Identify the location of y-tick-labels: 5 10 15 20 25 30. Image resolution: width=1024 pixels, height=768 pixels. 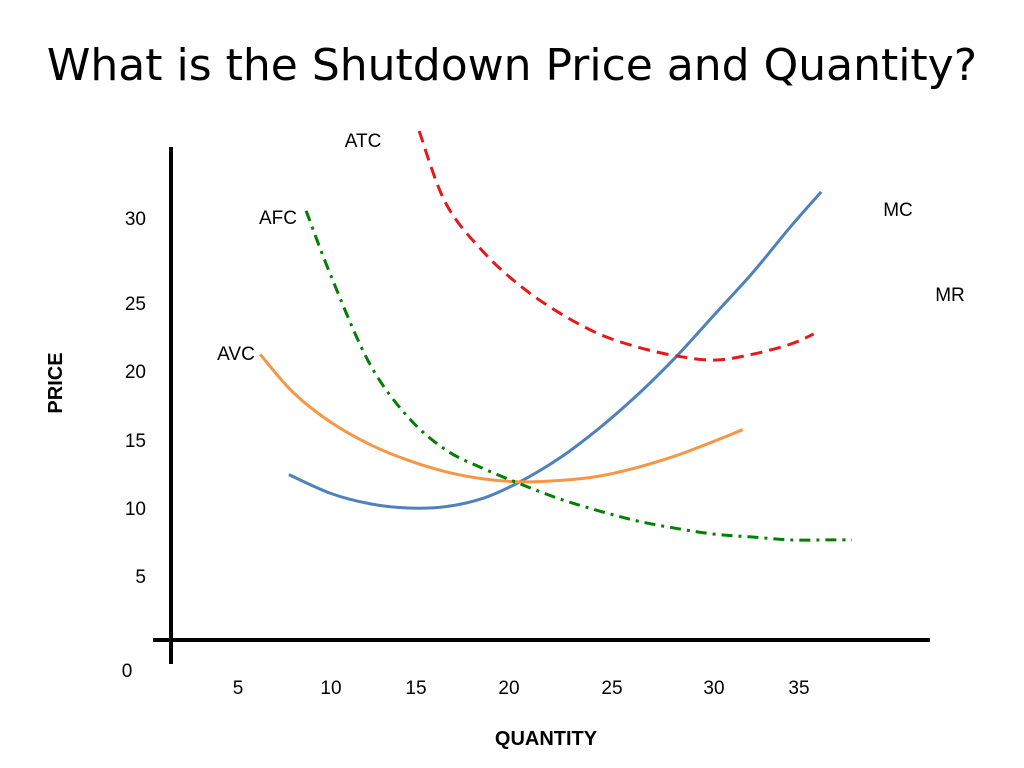
(135, 398).